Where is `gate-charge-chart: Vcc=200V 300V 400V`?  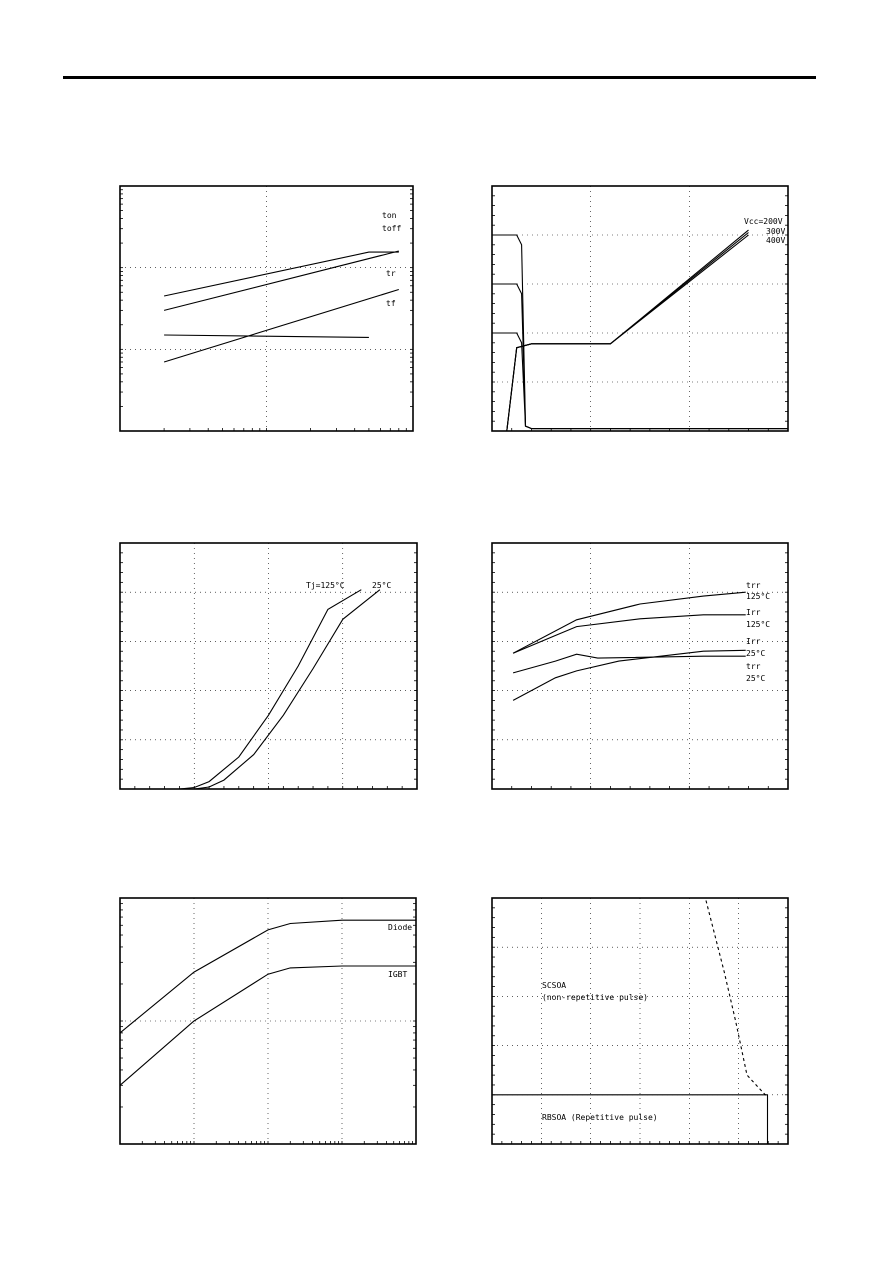
gate-charge-chart: Vcc=200V 300V 400V is located at coordinates (642, 308).